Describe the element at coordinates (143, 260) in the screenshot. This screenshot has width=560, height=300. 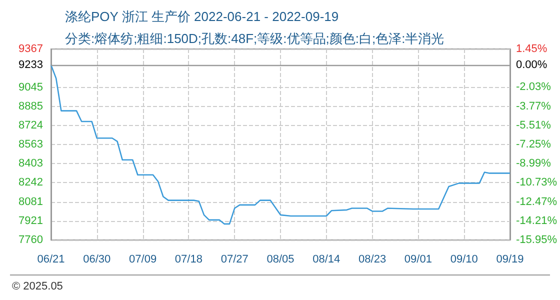
I see `x-tick-label: 07/09` at that location.